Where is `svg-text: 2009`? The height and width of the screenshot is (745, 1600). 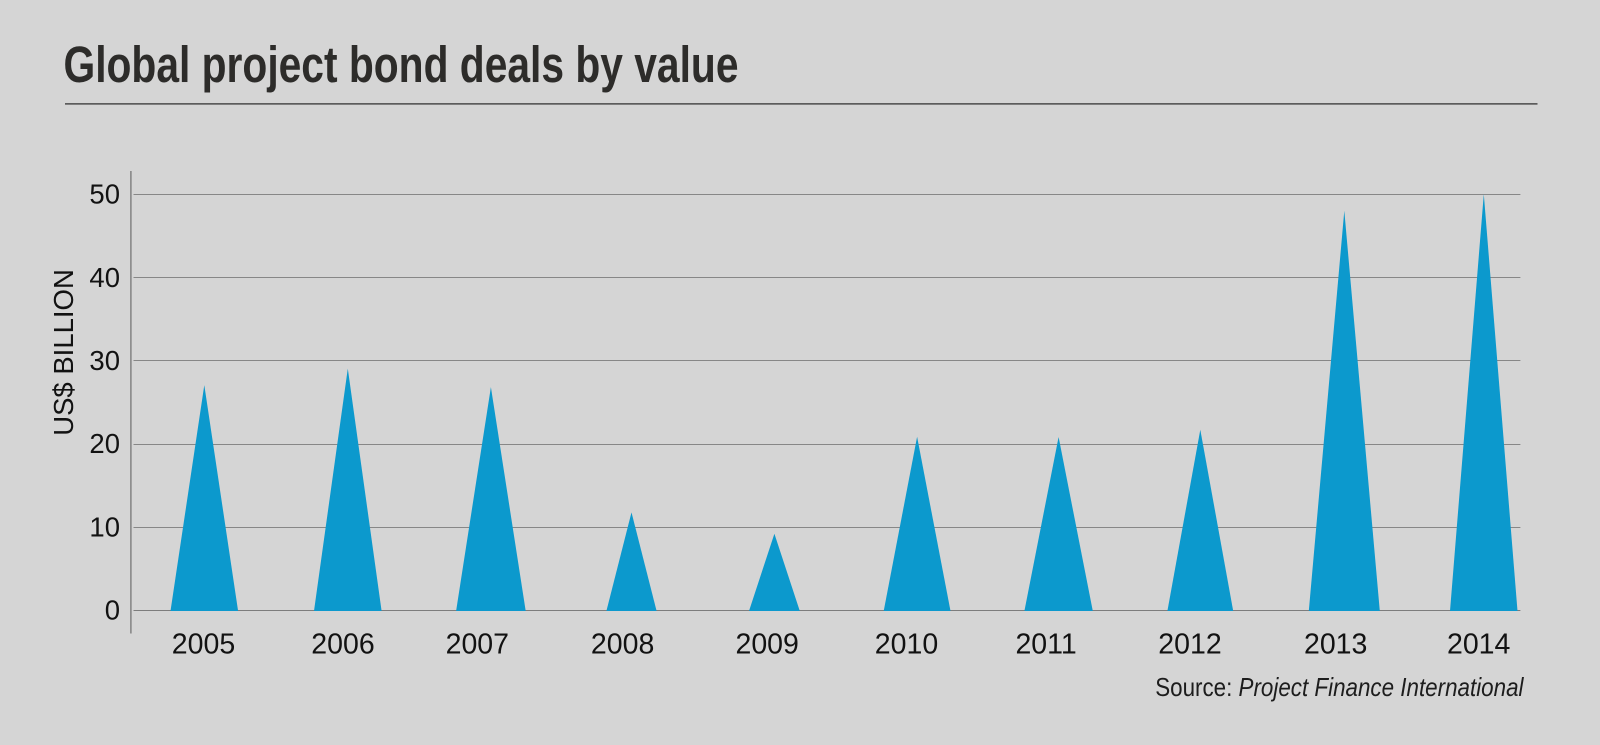
svg-text: 2009 is located at coordinates (766, 645).